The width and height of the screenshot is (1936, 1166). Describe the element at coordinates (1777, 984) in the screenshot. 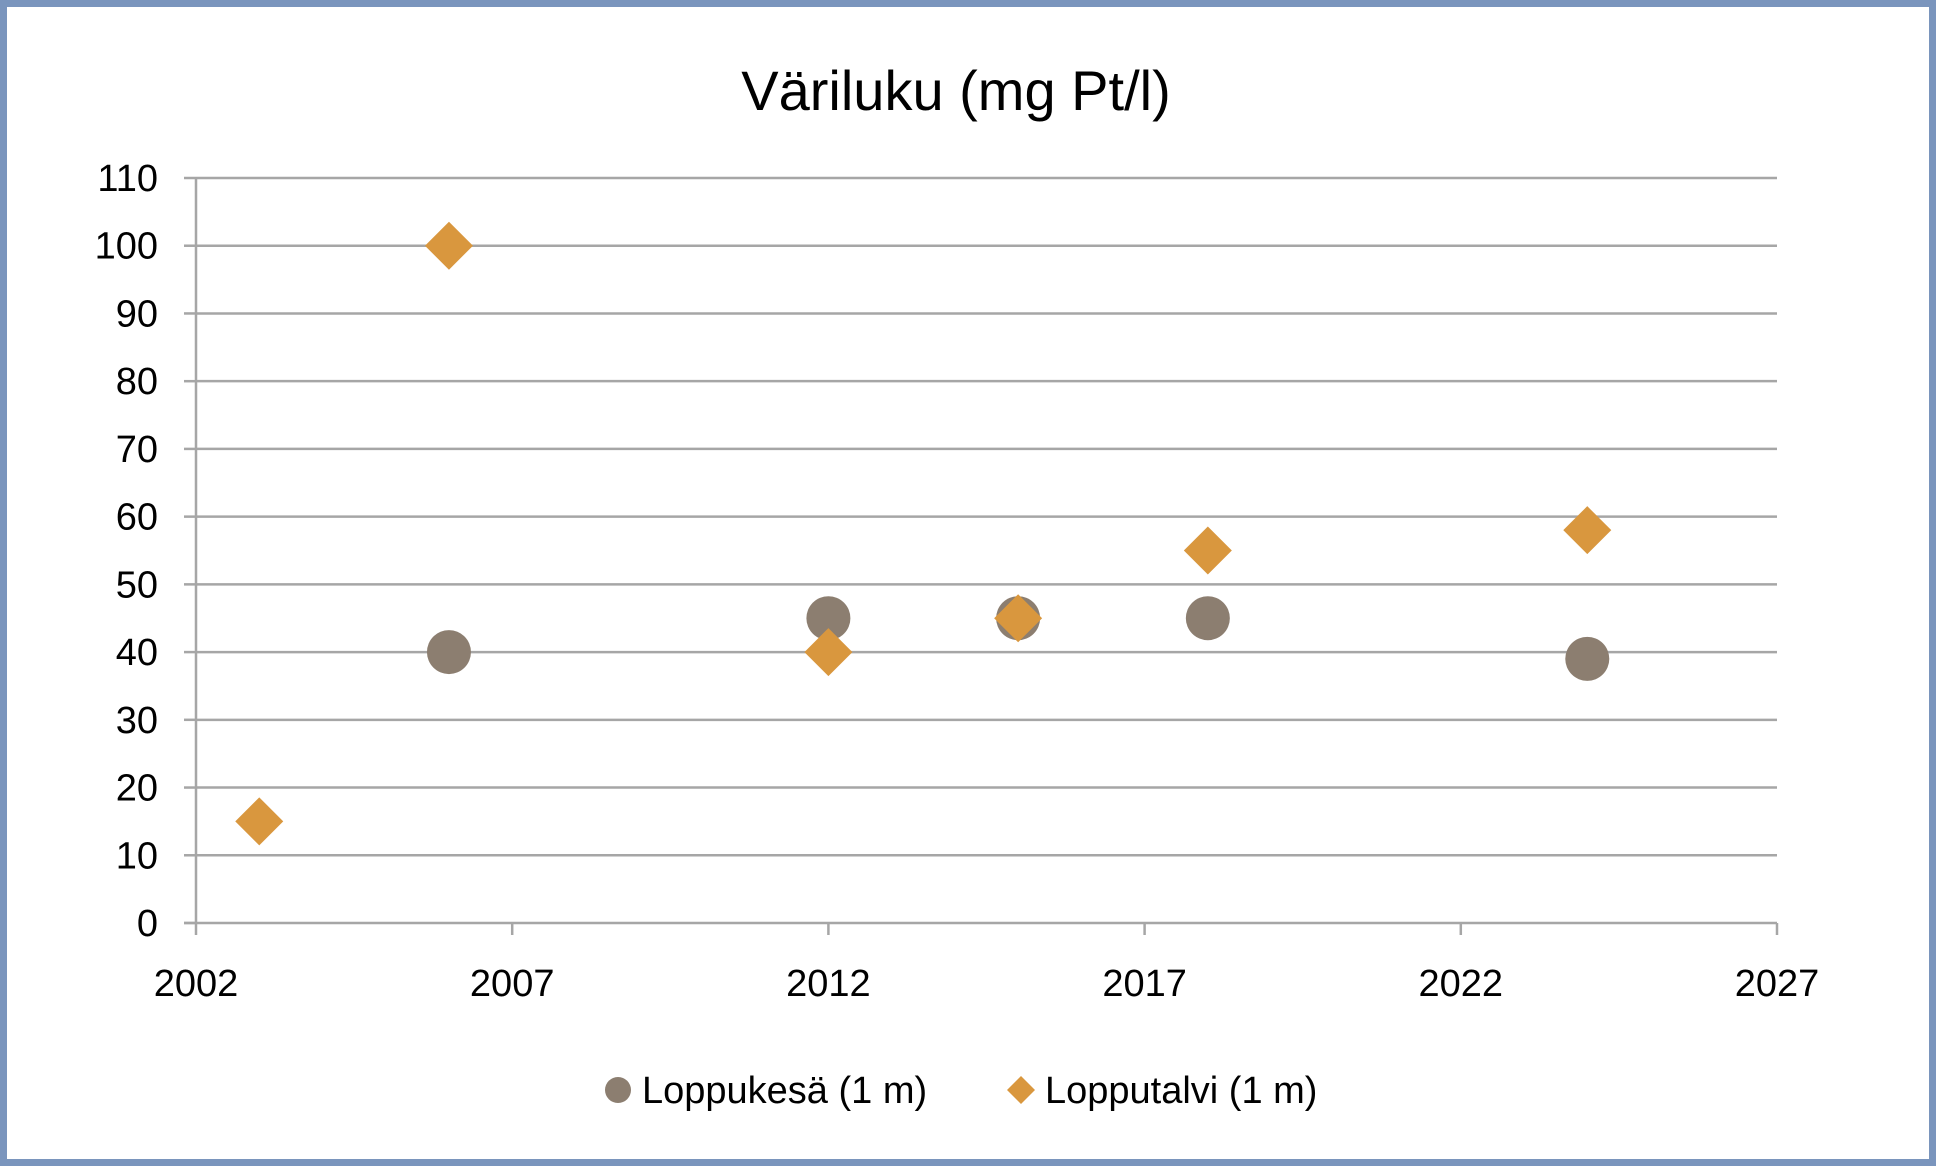

I see `x-tick-label: 2027` at that location.